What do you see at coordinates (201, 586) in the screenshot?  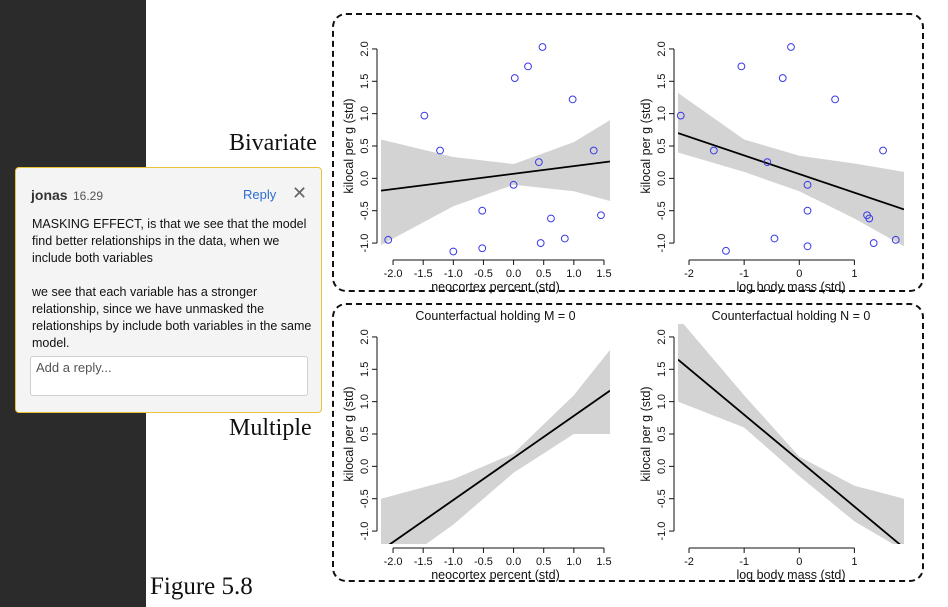 I see `figure-caption: Figure 5.8` at bounding box center [201, 586].